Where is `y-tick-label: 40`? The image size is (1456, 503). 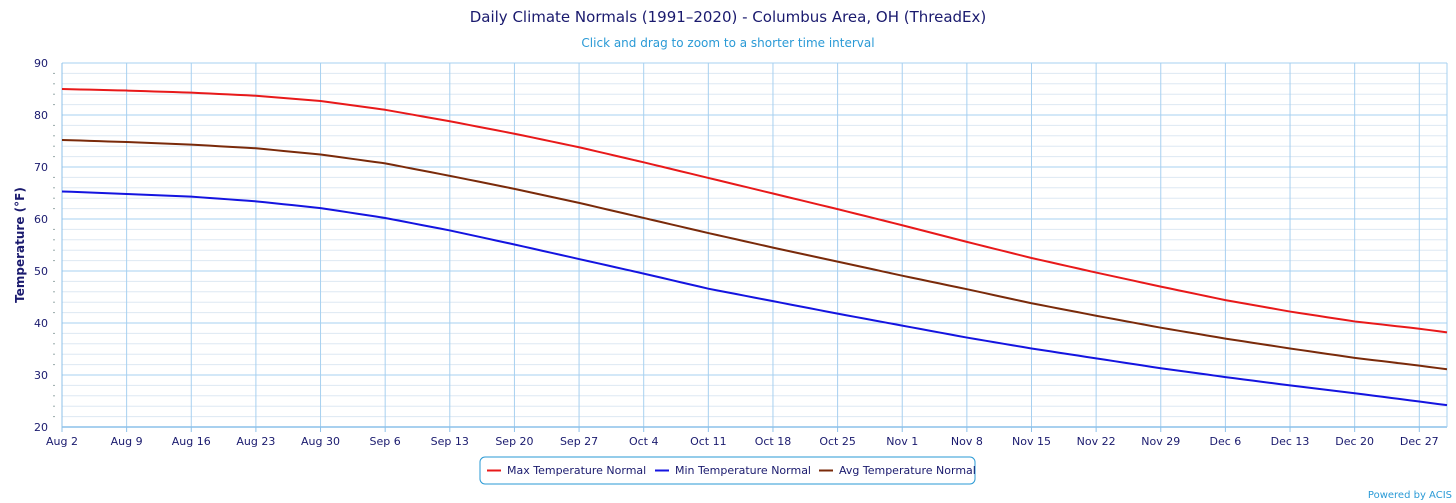 y-tick-label: 40 is located at coordinates (41, 323).